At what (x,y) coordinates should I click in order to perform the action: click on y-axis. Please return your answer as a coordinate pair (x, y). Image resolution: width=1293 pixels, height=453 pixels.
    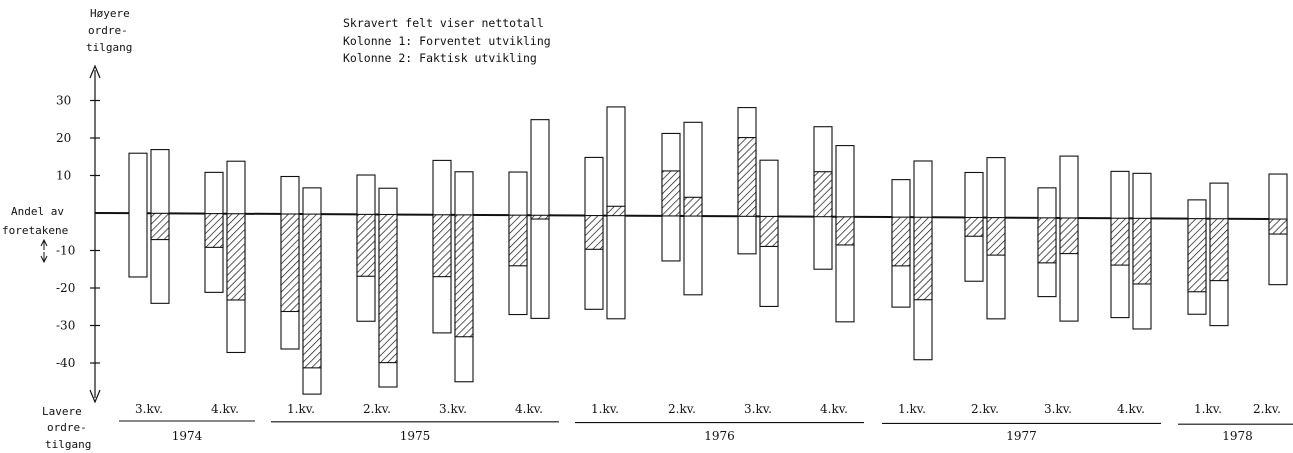
    Looking at the image, I should click on (70, 234).